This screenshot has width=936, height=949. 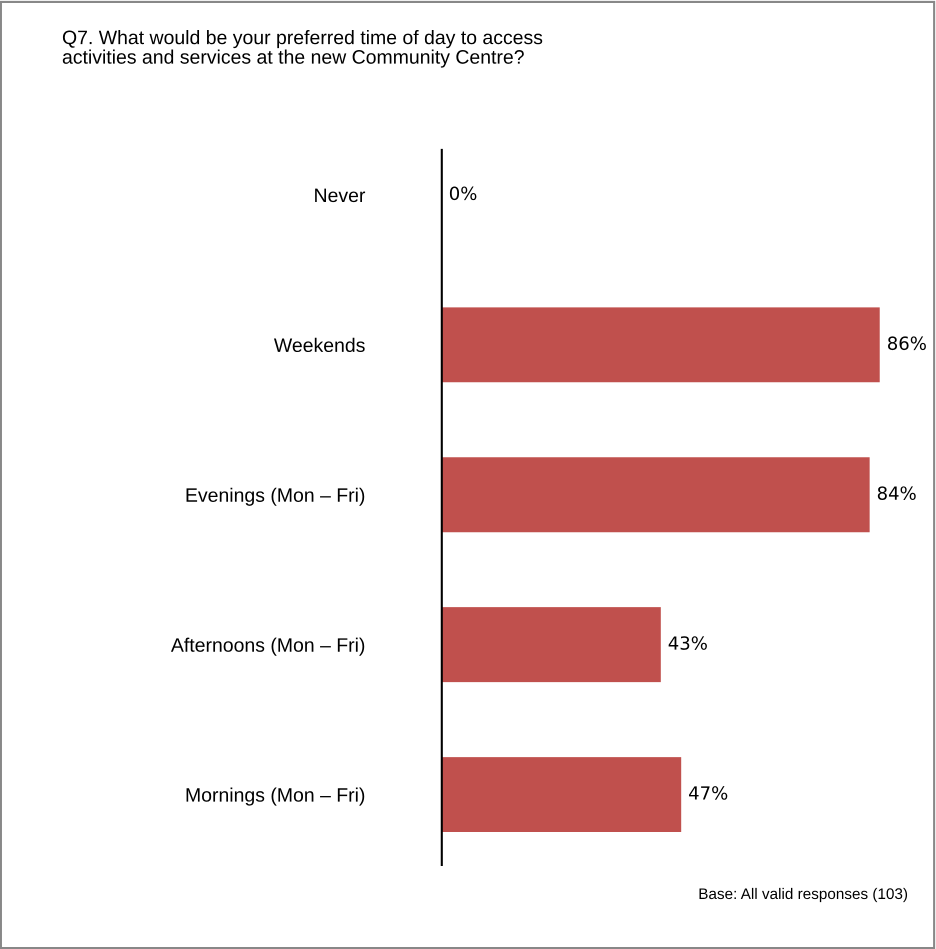 I want to click on y-tick-label: Afternoons (Mon – Fri), so click(x=267, y=647).